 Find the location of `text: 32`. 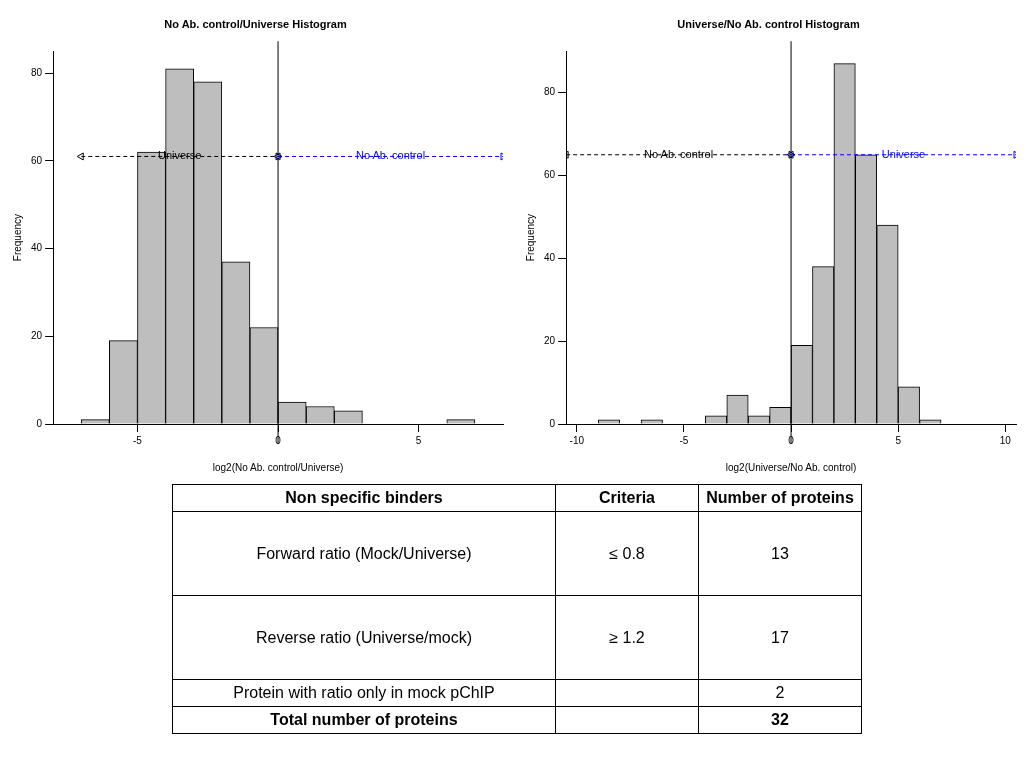

text: 32 is located at coordinates (780, 719).